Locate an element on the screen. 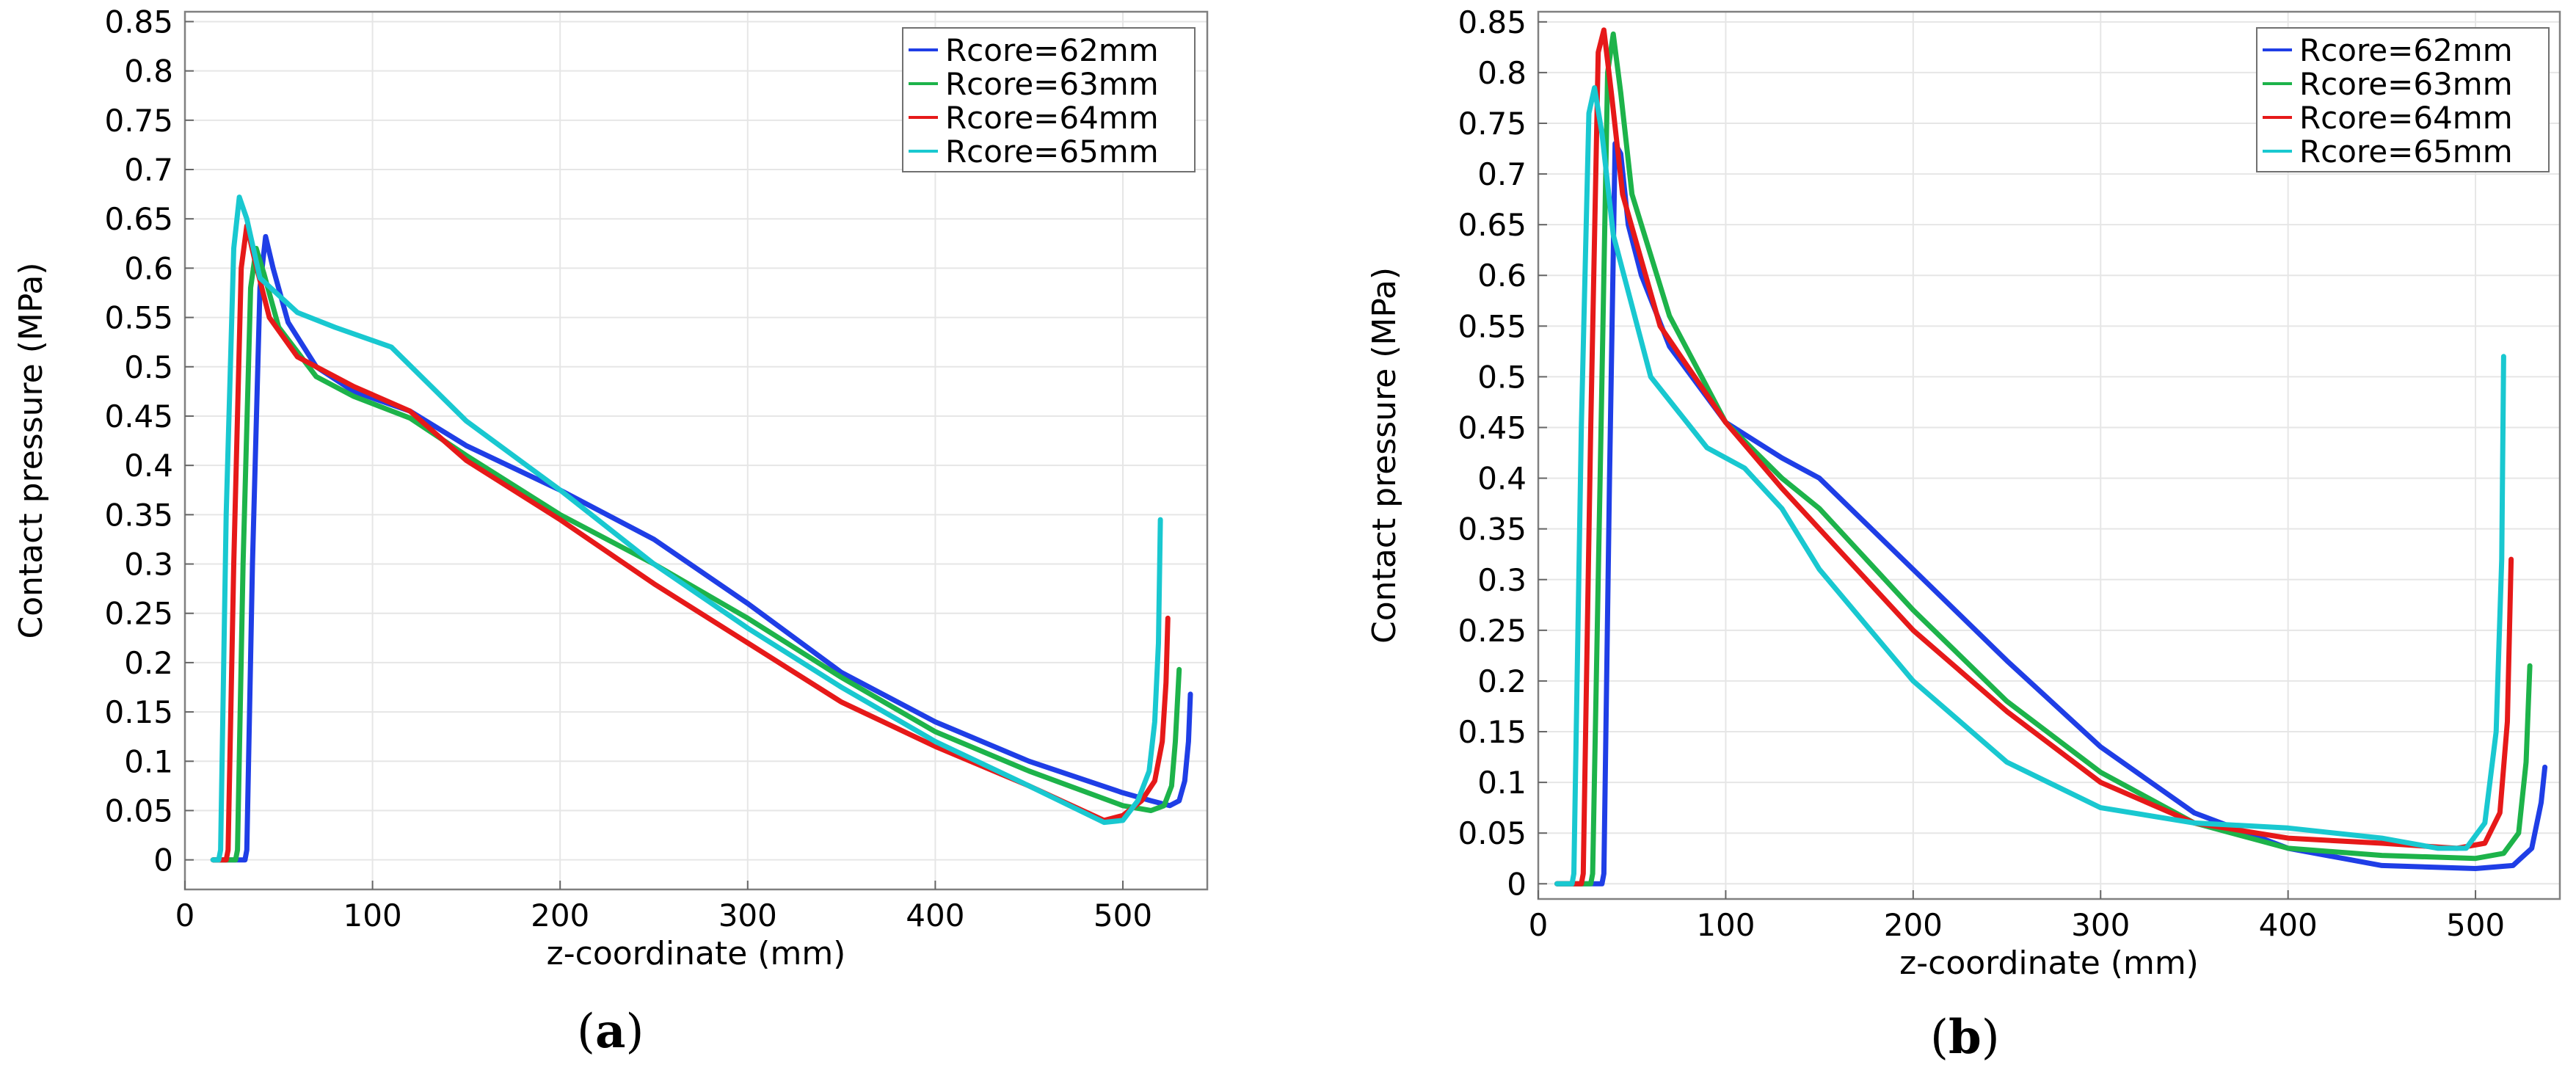  panel-a-letter: a is located at coordinates (610, 1031).